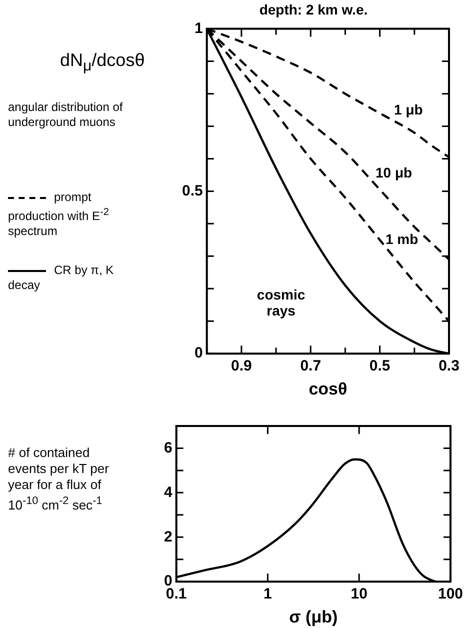 The image size is (467, 628). I want to click on x-tick-label: 0.5, so click(379, 366).